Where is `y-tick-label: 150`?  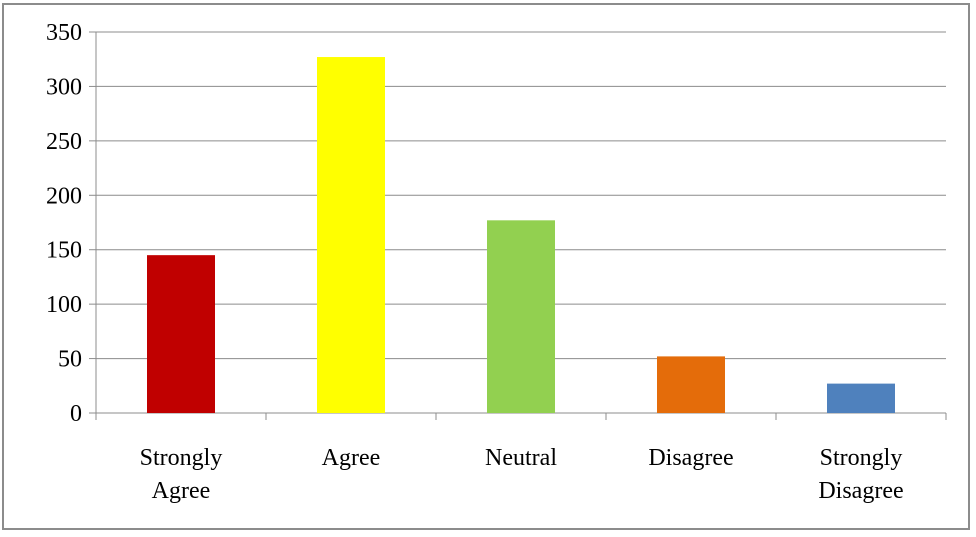
y-tick-label: 150 is located at coordinates (64, 251).